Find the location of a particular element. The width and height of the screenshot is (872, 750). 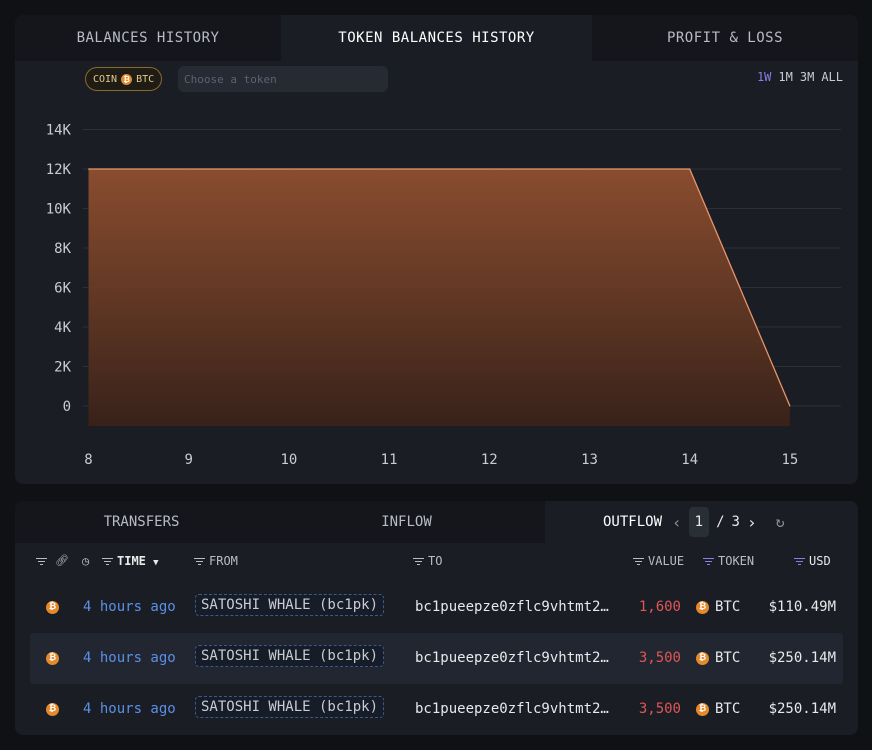

y-tick-label: 12K is located at coordinates (59, 170).